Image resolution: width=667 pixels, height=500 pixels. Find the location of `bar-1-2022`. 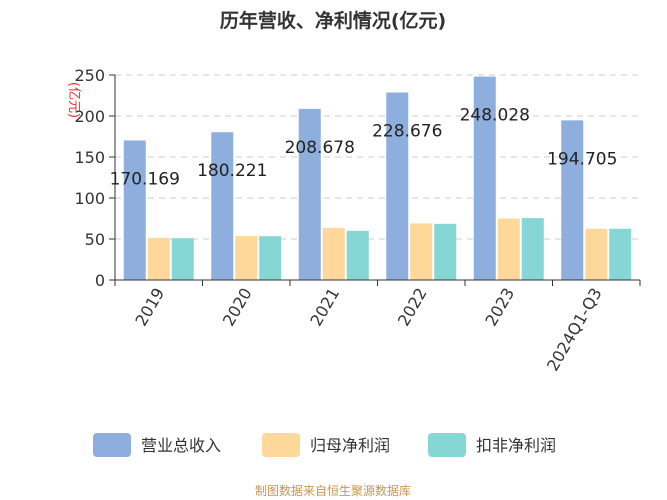

bar-1-2022 is located at coordinates (397, 186).